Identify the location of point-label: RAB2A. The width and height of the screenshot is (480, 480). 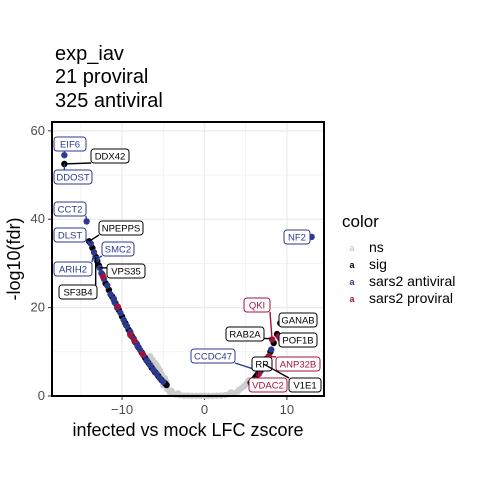
(245, 335).